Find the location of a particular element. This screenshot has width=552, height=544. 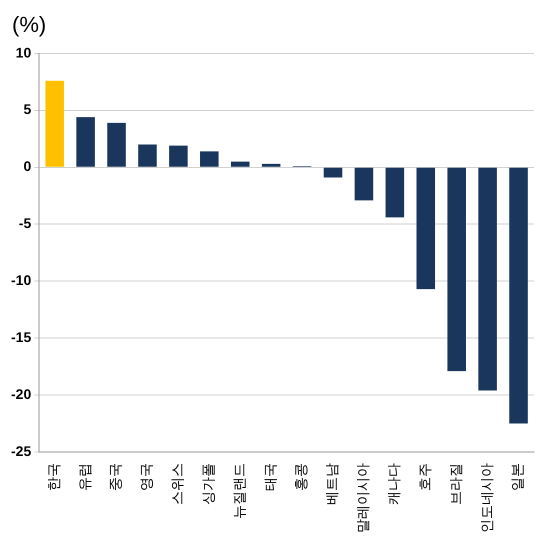

x-tick-label: 홍콩 is located at coordinates (302, 477).